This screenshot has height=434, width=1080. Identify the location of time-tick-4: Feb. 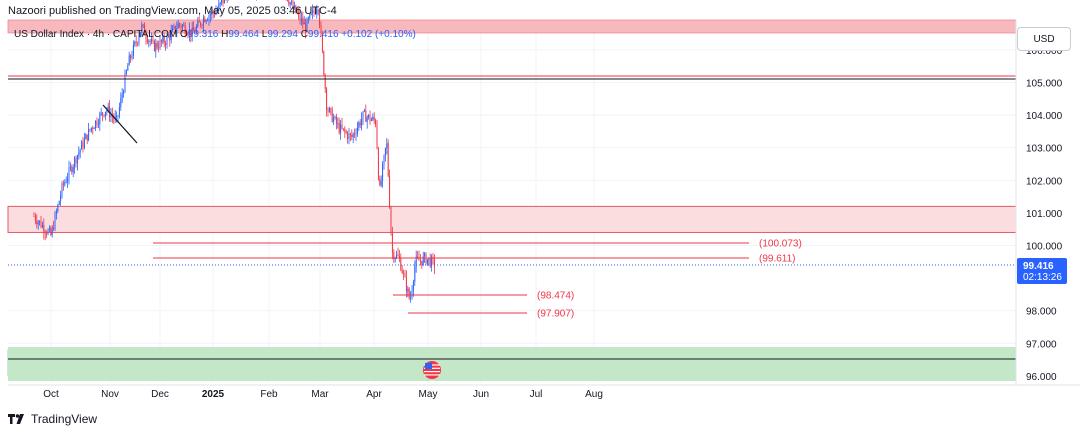
(269, 394).